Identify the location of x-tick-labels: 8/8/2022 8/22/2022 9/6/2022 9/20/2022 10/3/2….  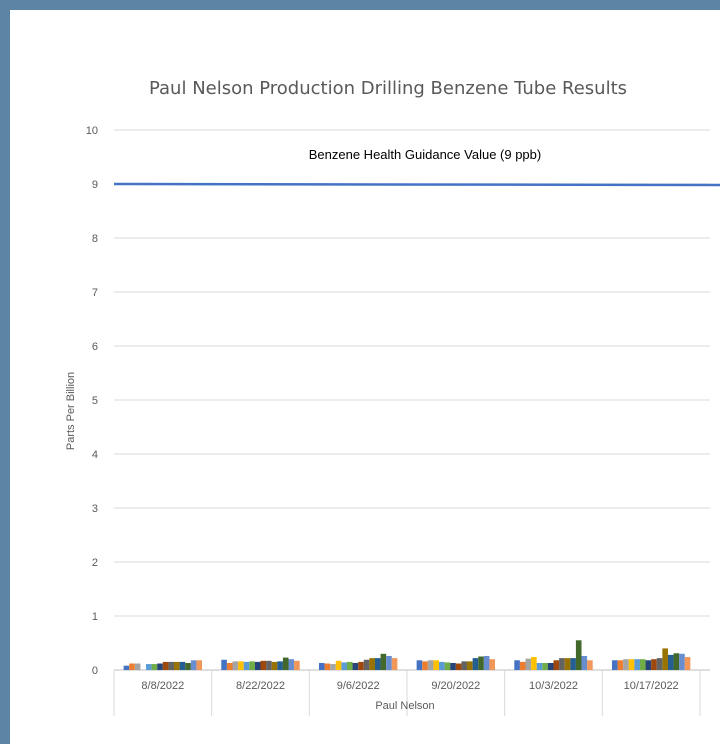
(409, 686).